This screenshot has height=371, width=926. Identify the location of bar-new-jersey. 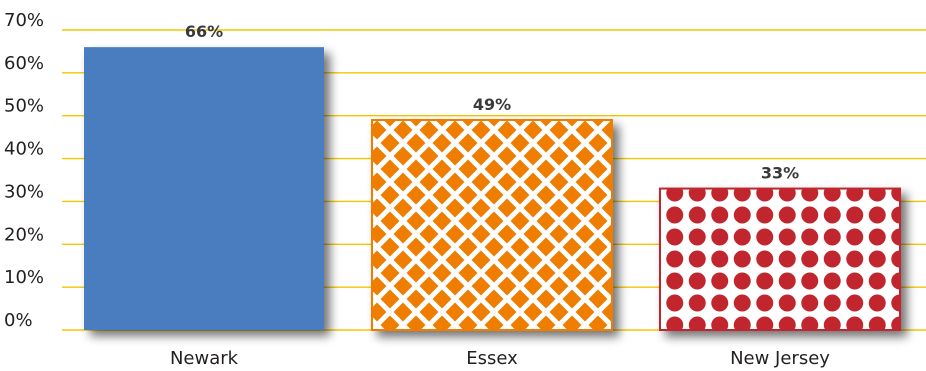
(780, 259).